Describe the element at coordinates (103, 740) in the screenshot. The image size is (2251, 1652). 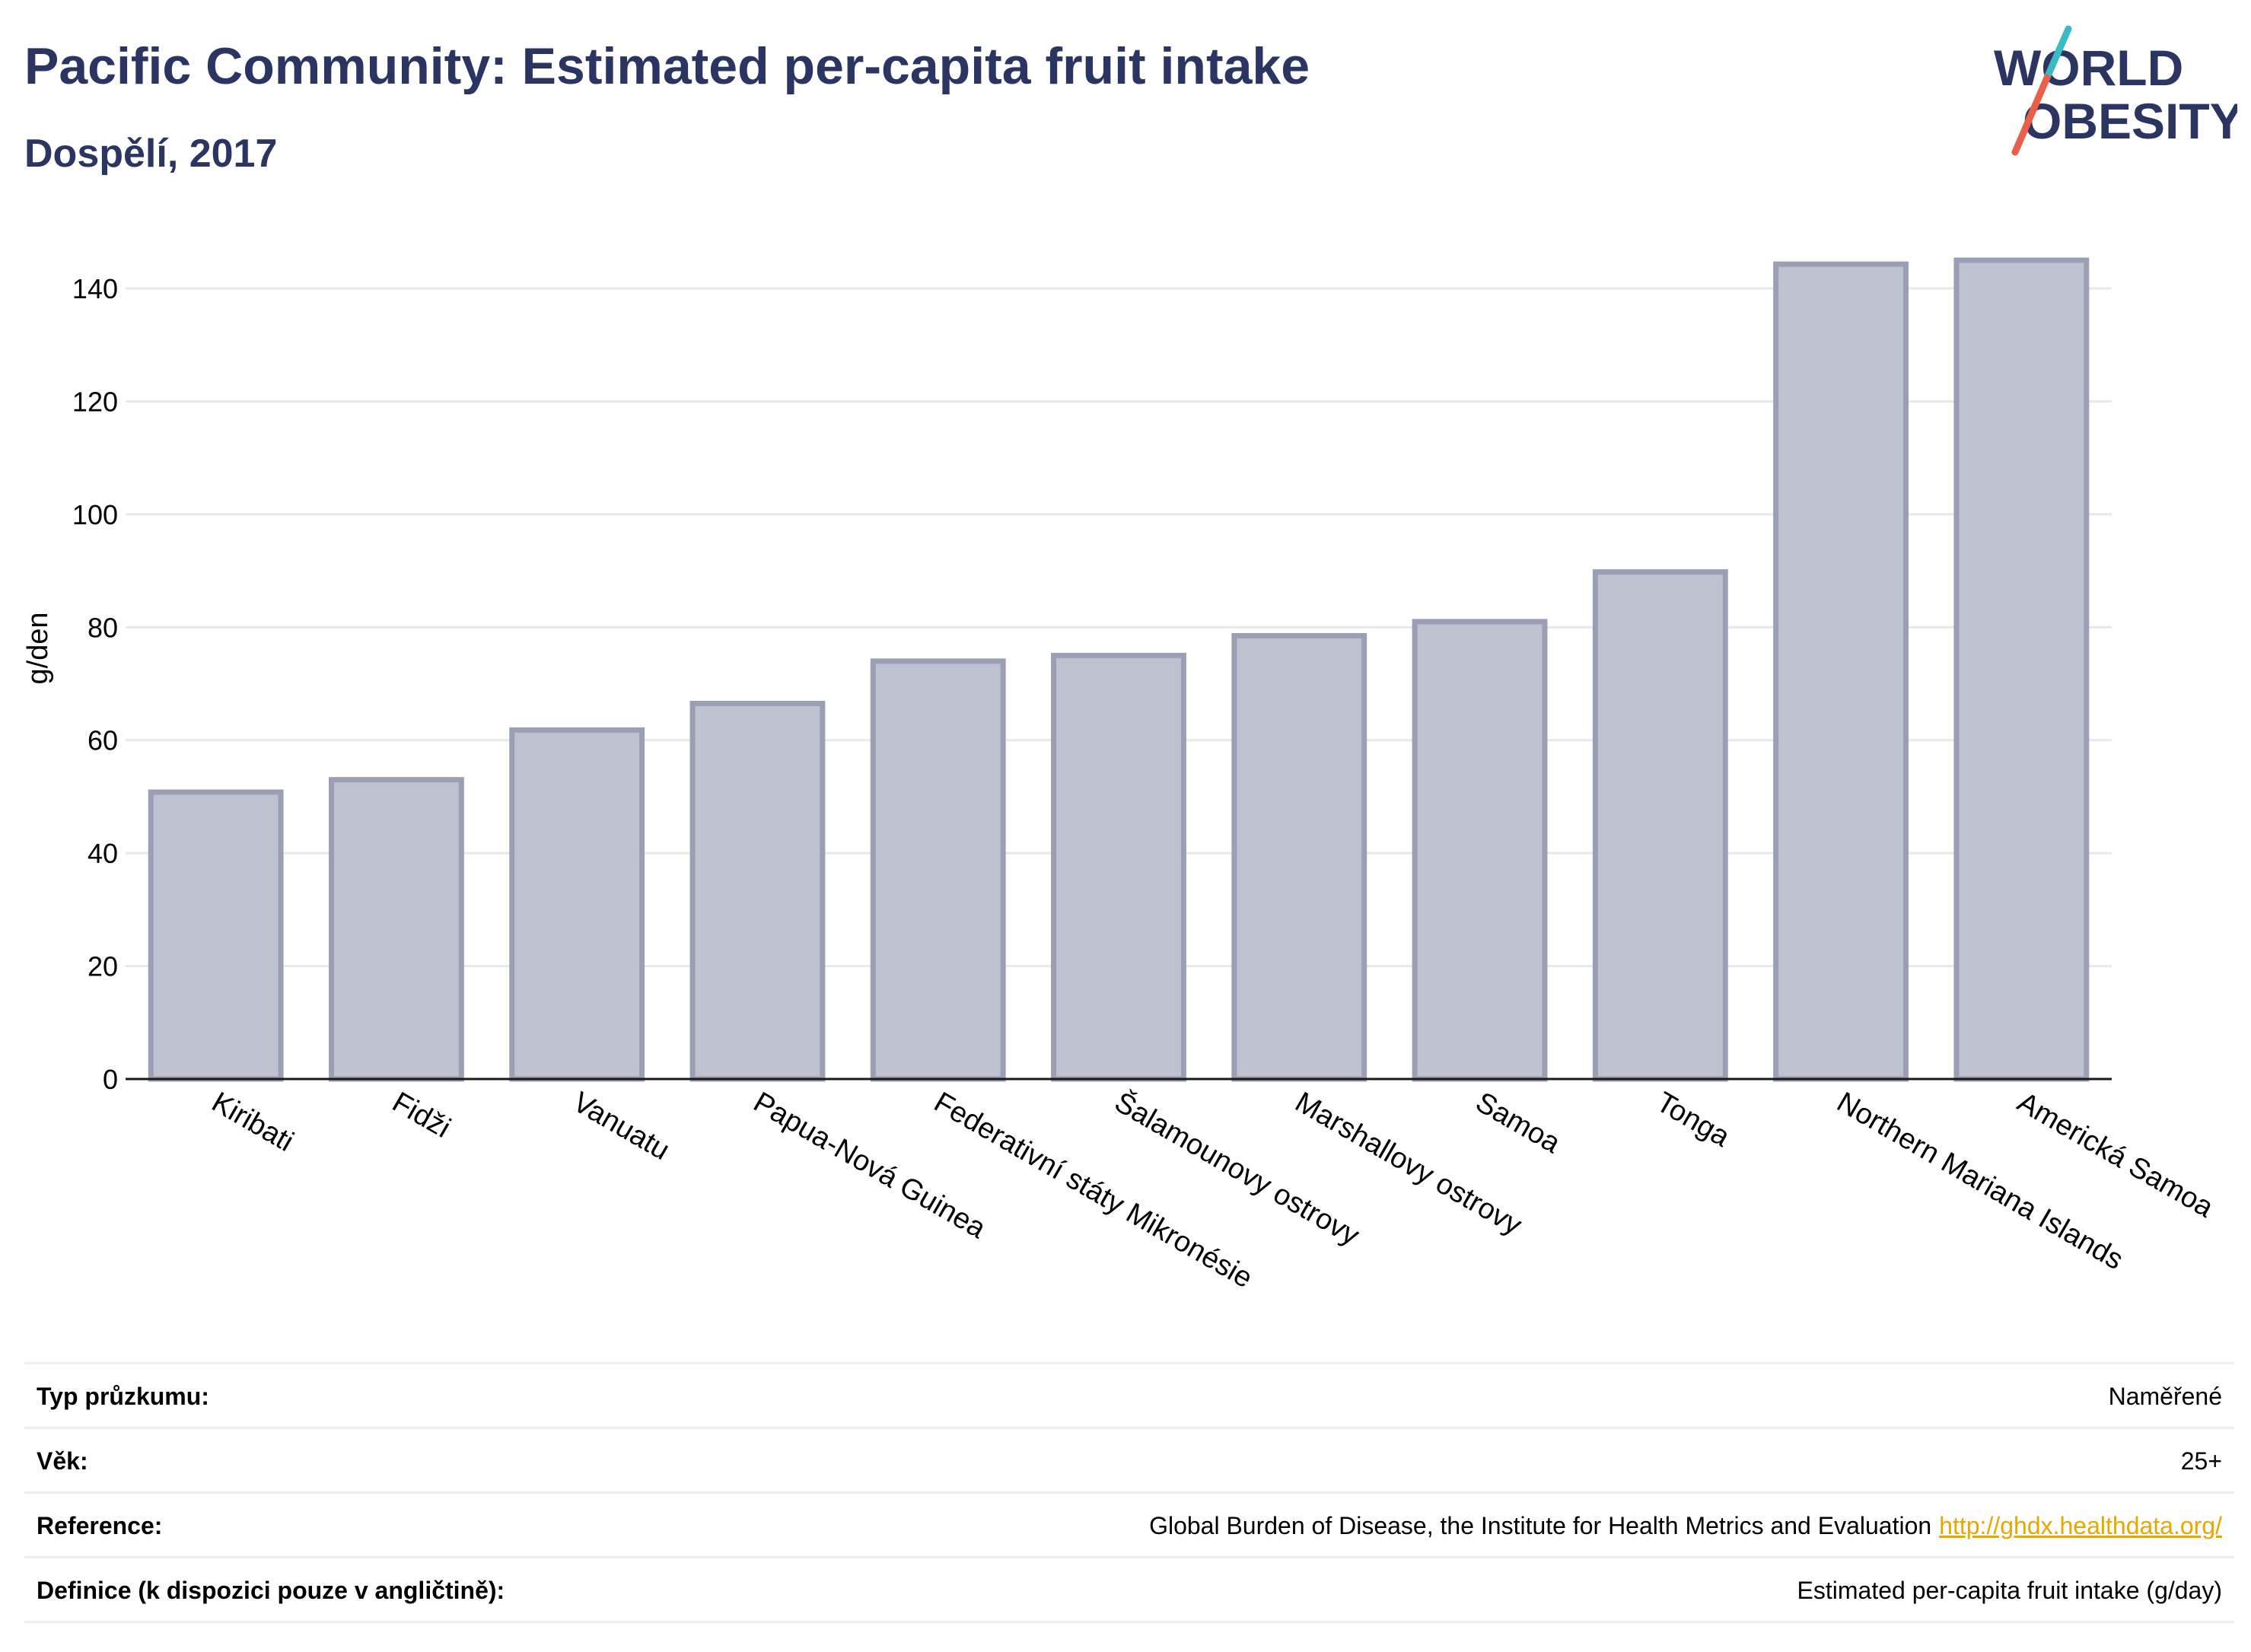
I see `y-tick-label: 60` at that location.